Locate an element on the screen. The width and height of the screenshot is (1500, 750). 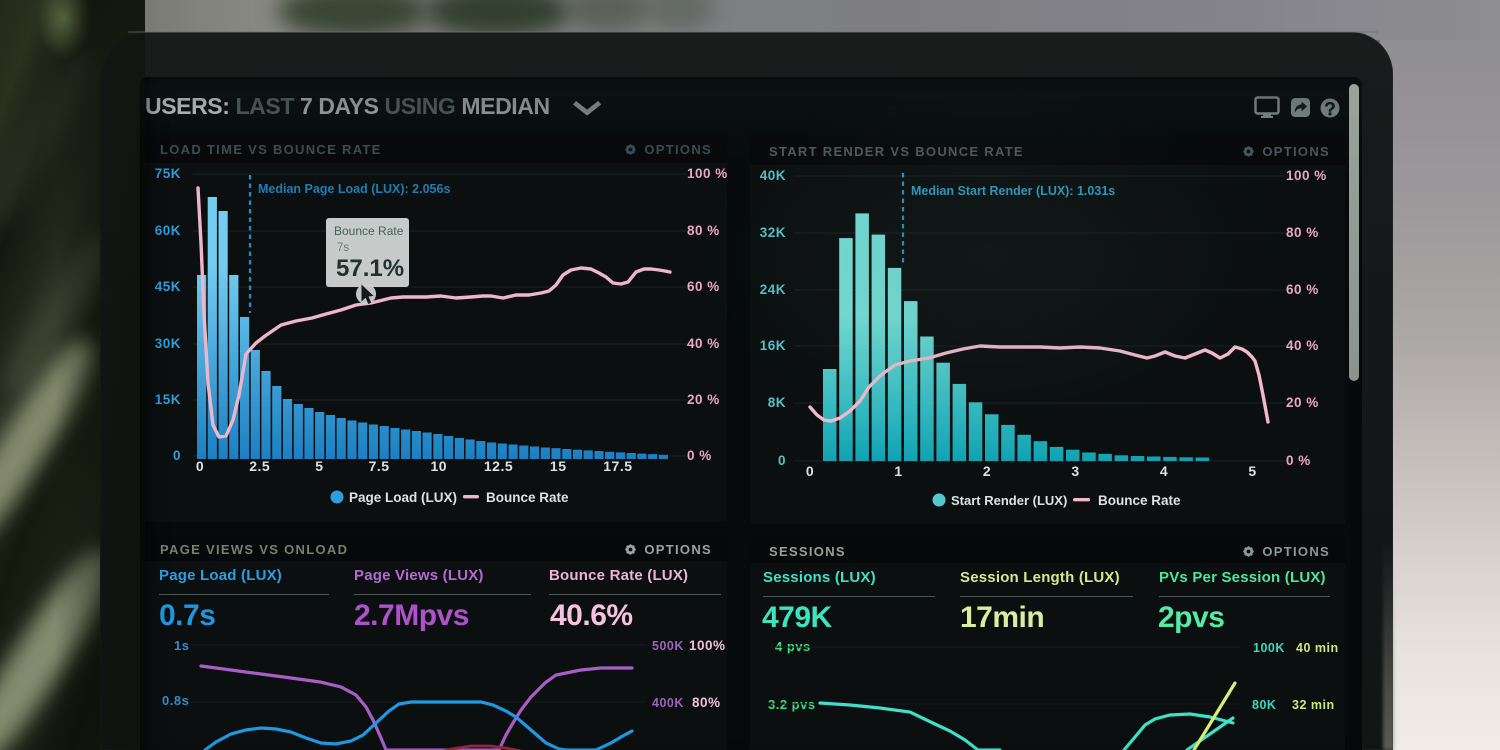
svg-text:Median Start Render (LUX): 1.0: Median Start Render (LUX): 1.031s is located at coordinates (1013, 191).